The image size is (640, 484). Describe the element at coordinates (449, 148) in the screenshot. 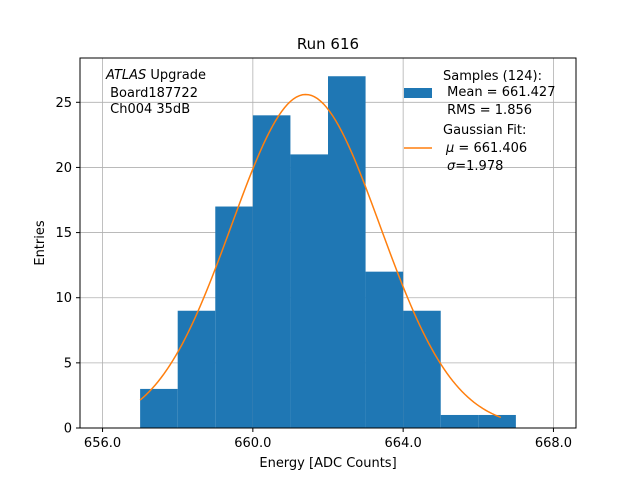

I see `legend-mu-symbol: μ` at that location.